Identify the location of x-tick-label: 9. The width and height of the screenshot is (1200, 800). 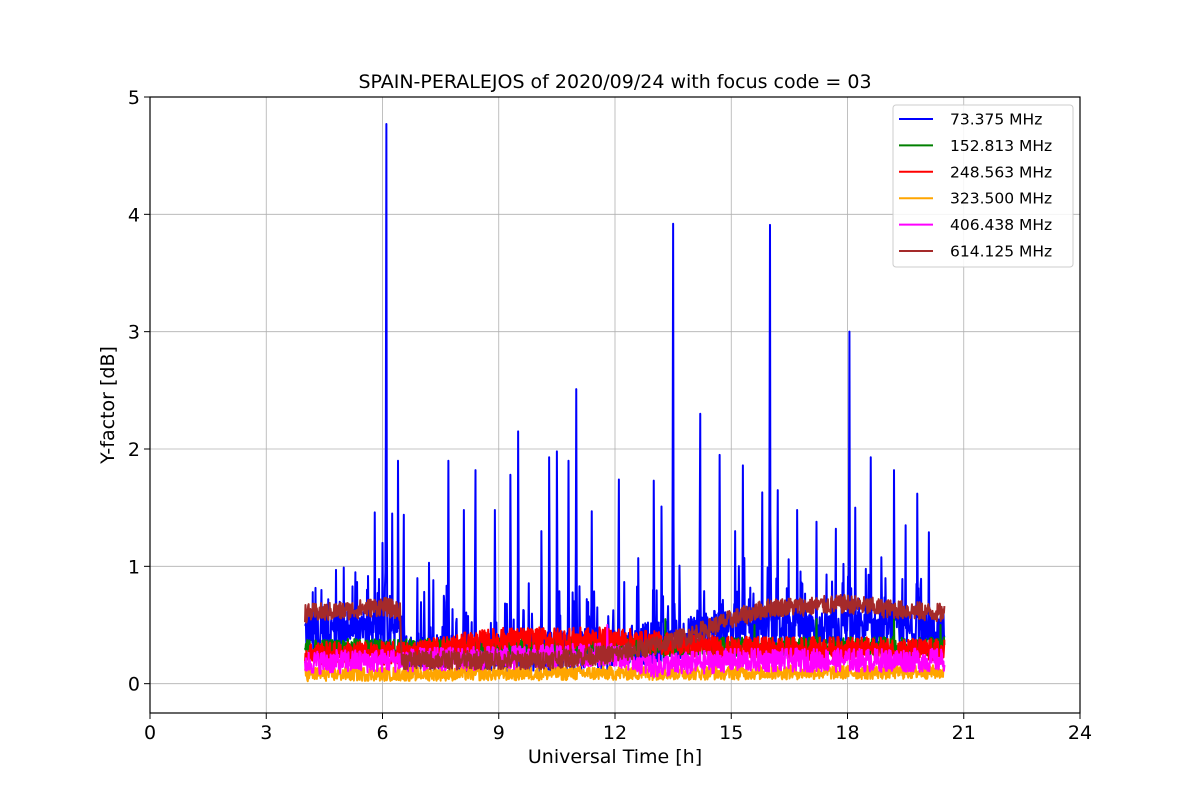
(499, 733).